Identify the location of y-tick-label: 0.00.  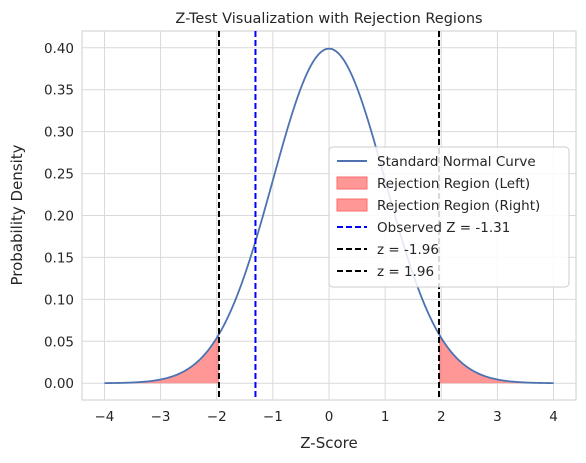
(59, 384).